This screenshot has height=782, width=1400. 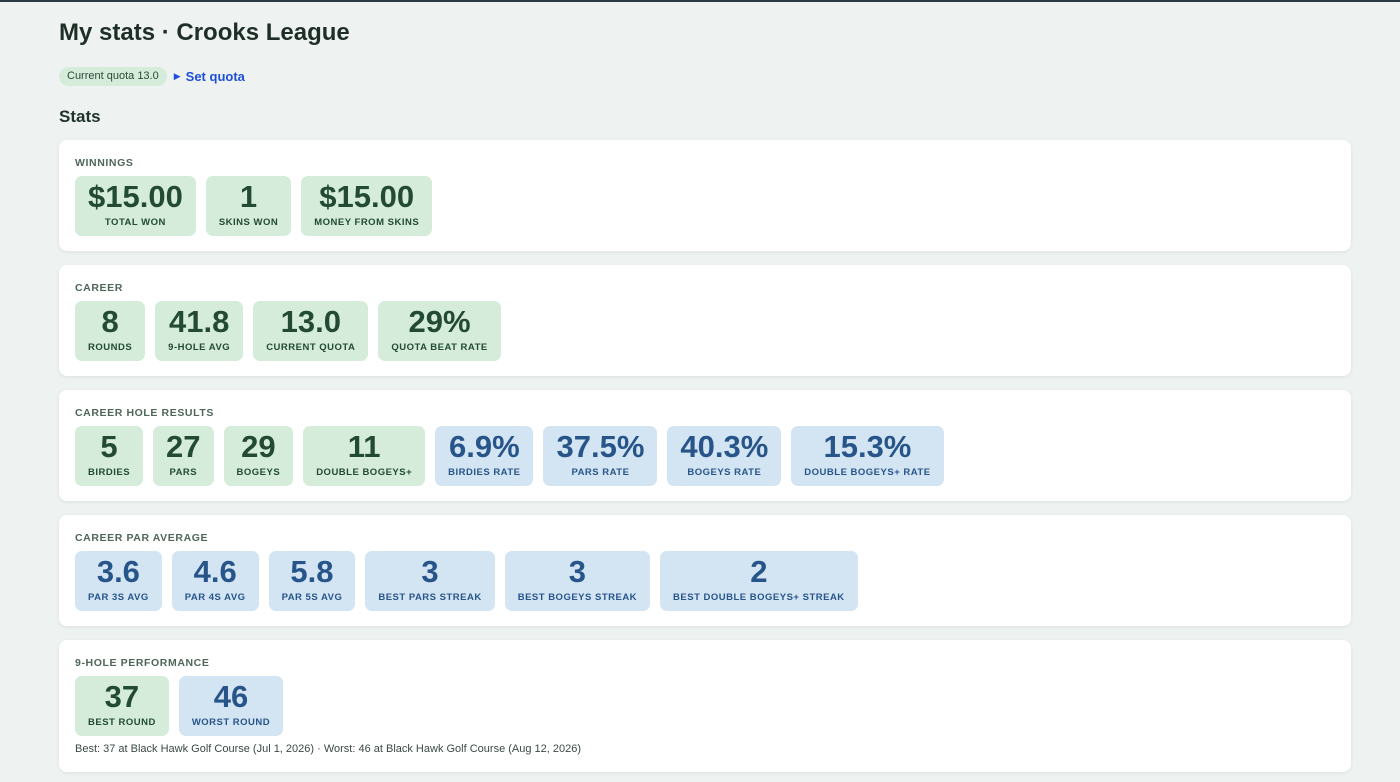 I want to click on stat-tile: 29 Bogeys, so click(x=258, y=456).